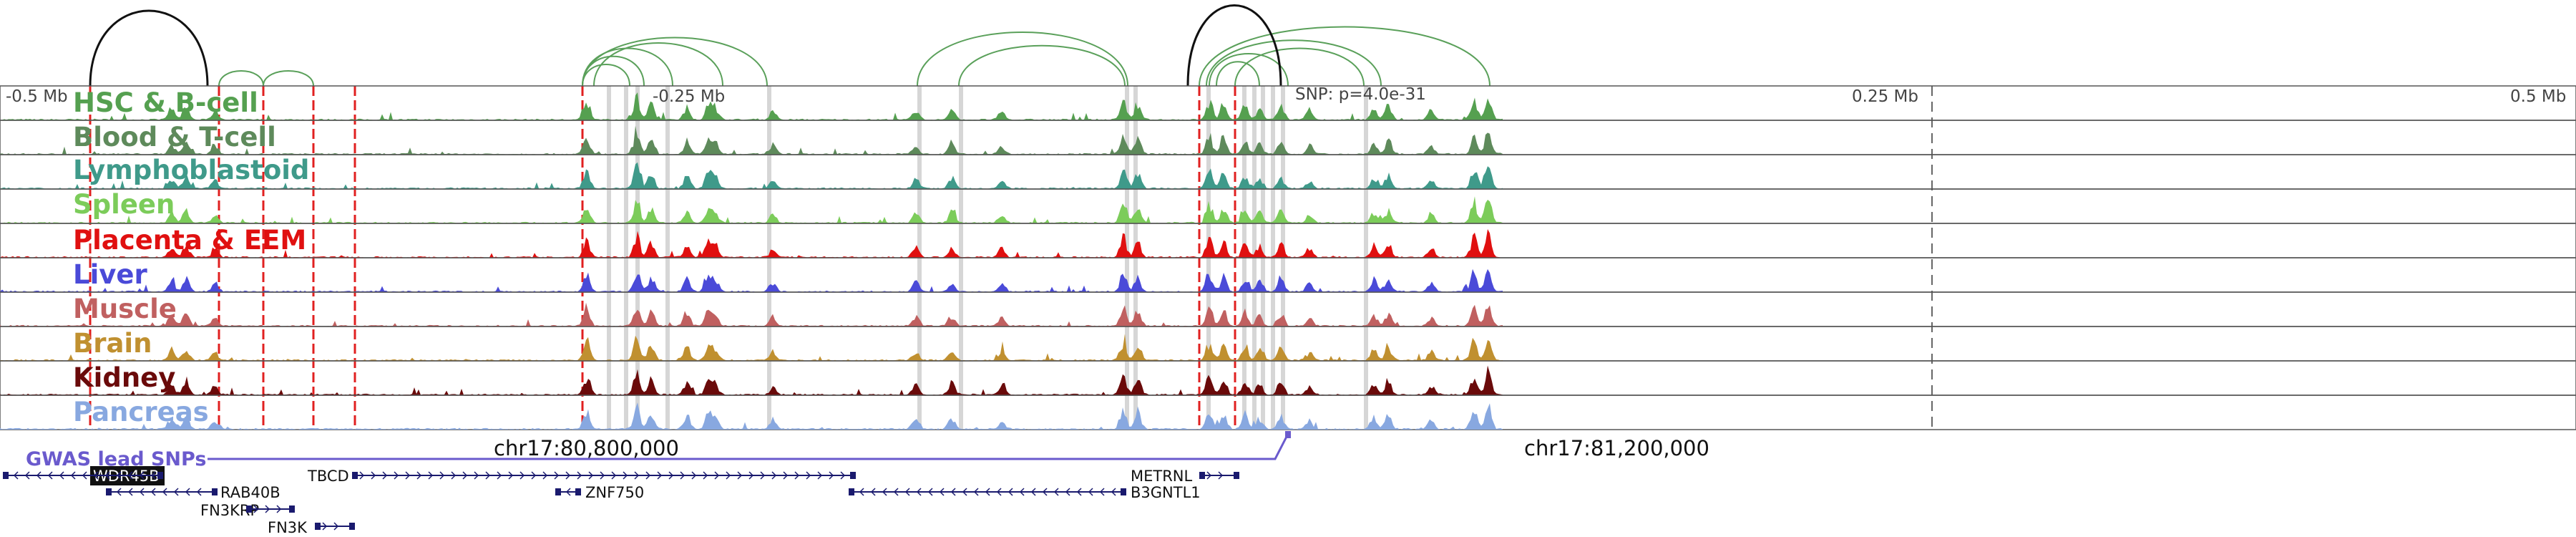 This screenshot has width=2576, height=537. I want to click on gene-label-metrnl: METRNL, so click(1162, 476).